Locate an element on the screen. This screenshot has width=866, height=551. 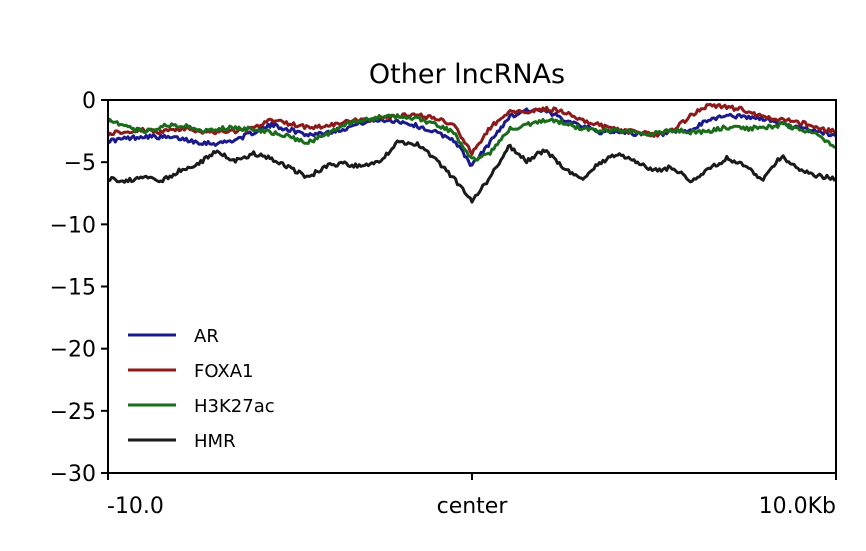
y-tick-label: 0 is located at coordinates (89, 101).